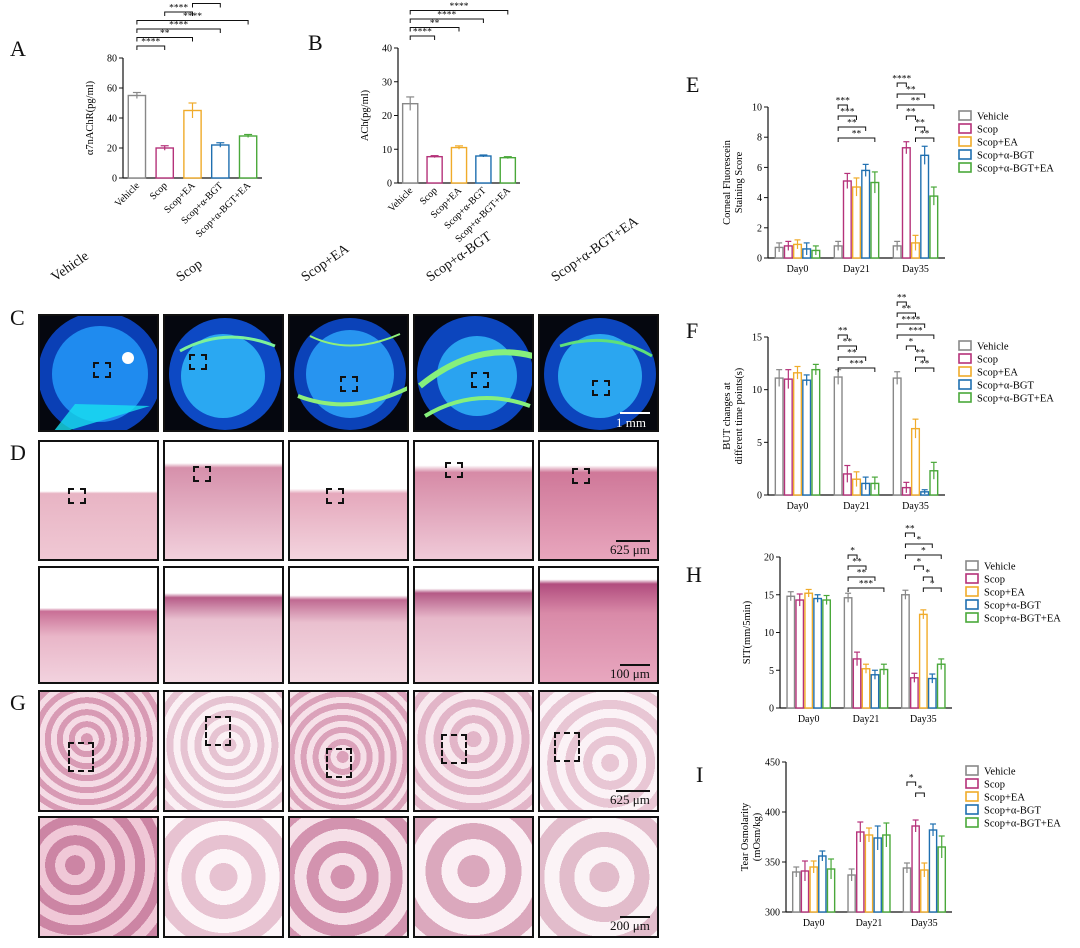 The image size is (1080, 948). Describe the element at coordinates (924, 923) in the screenshot. I see `x-tick-label: Day35` at that location.